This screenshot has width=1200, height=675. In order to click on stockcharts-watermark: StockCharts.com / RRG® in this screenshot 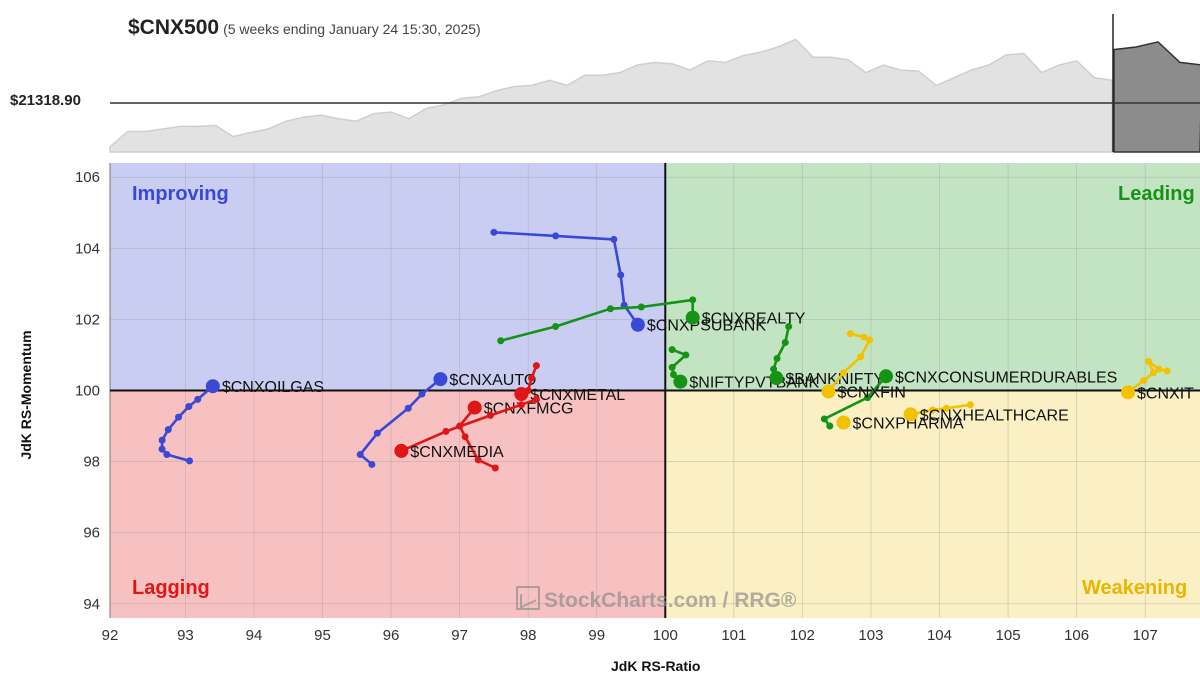, I will do `click(656, 599)`.